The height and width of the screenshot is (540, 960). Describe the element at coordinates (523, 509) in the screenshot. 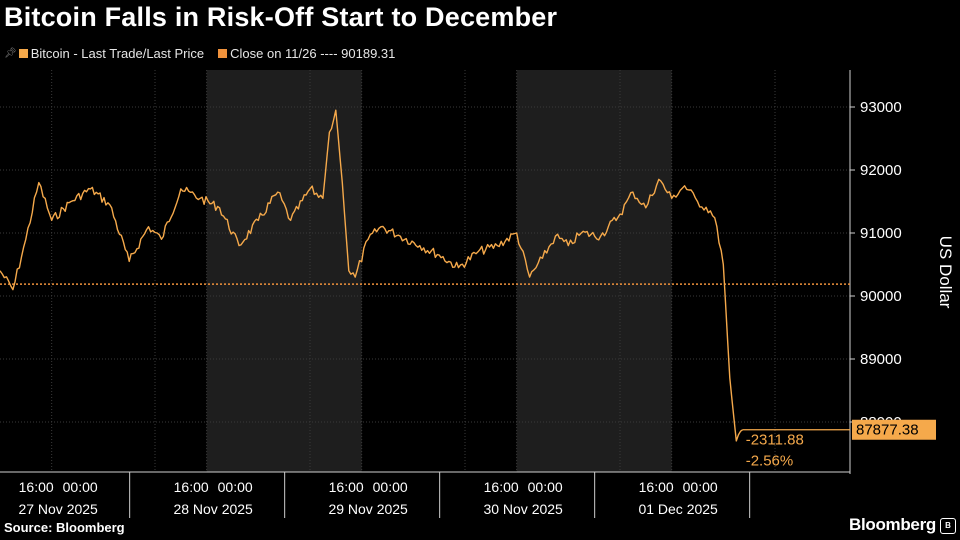

I see `x-date-label-3: 30 Nov 2025` at that location.